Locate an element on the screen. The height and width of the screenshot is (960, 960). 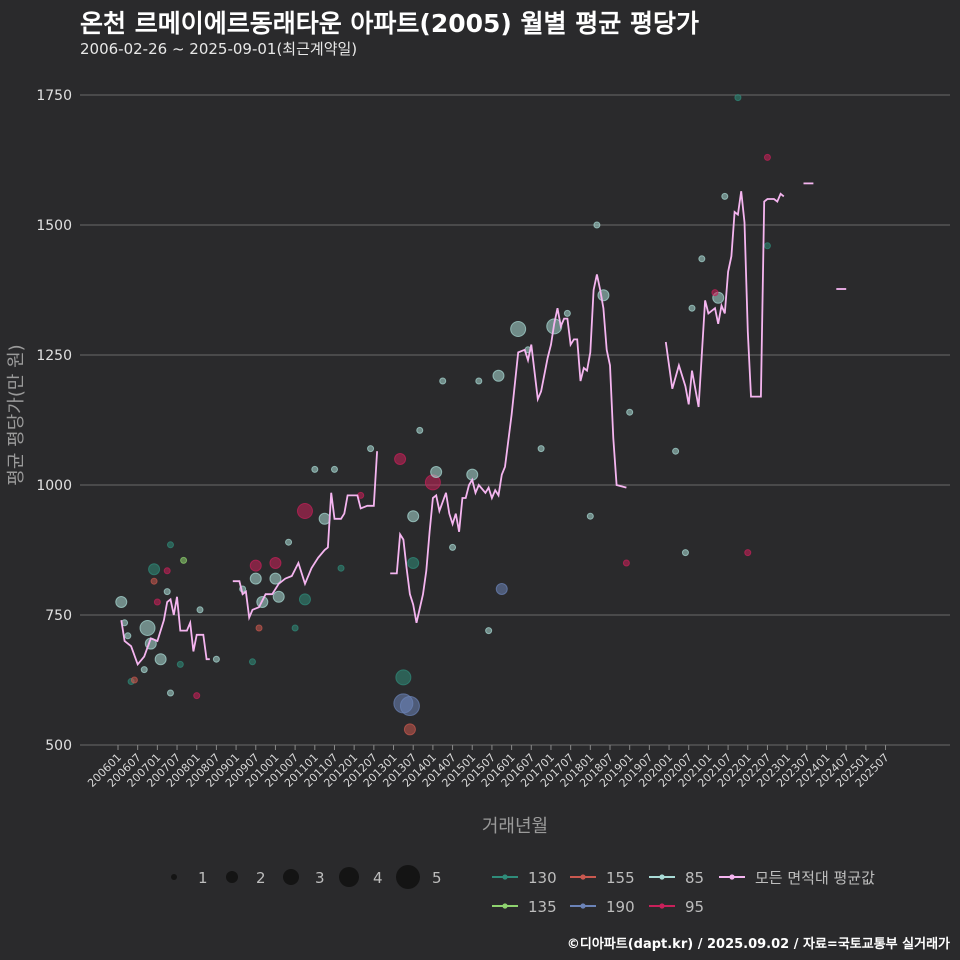
series-legend-label: 135 is located at coordinates (542, 907).